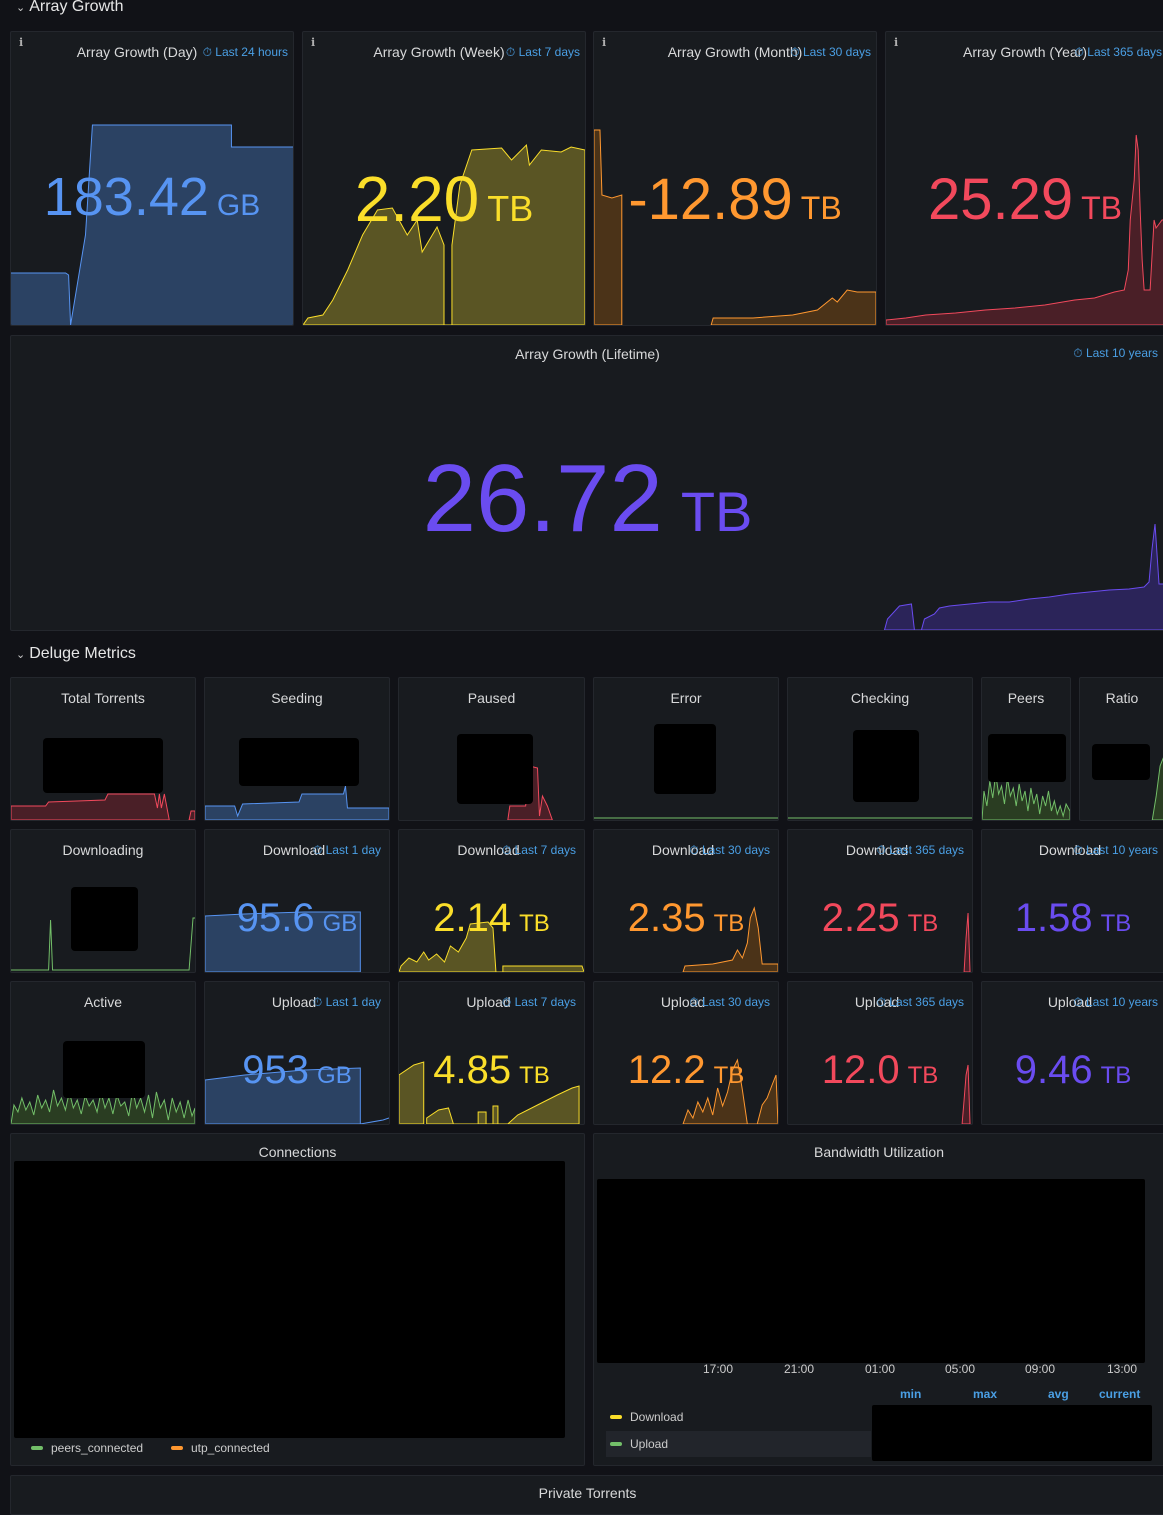 The width and height of the screenshot is (1163, 1515). Describe the element at coordinates (491, 1070) in the screenshot. I see `stat-value: 4.85 TB` at that location.